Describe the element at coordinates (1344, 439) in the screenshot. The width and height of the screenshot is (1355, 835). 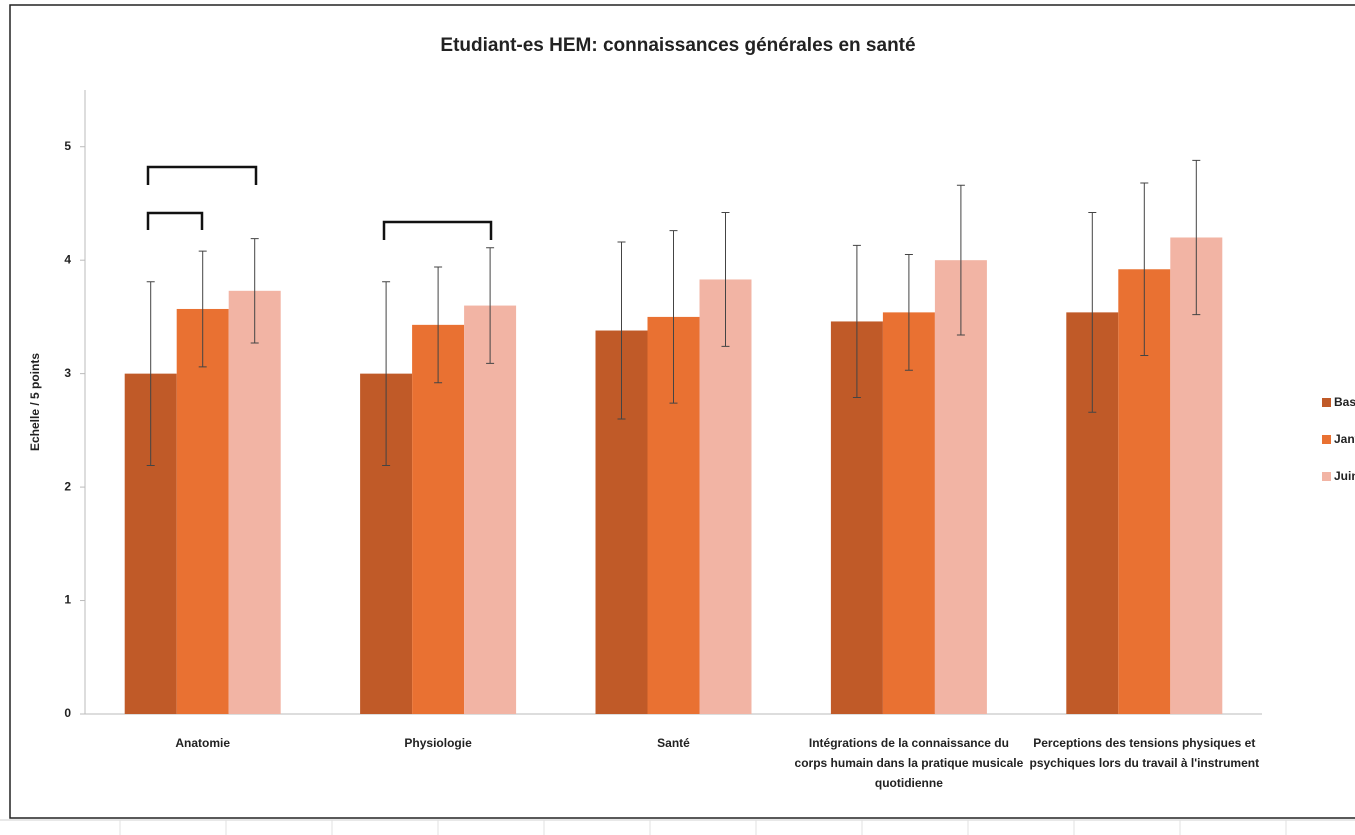
I see `legend-label: Janvier` at that location.